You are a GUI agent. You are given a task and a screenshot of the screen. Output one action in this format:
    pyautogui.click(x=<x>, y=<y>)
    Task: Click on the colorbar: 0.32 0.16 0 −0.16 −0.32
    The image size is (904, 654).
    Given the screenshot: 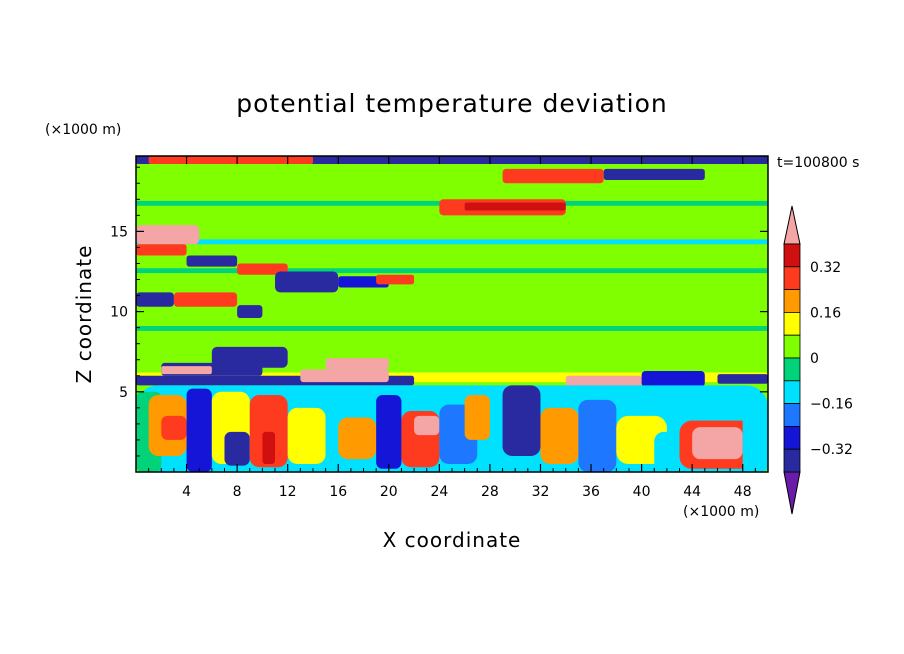 What is the action you would take?
    pyautogui.click(x=818, y=360)
    